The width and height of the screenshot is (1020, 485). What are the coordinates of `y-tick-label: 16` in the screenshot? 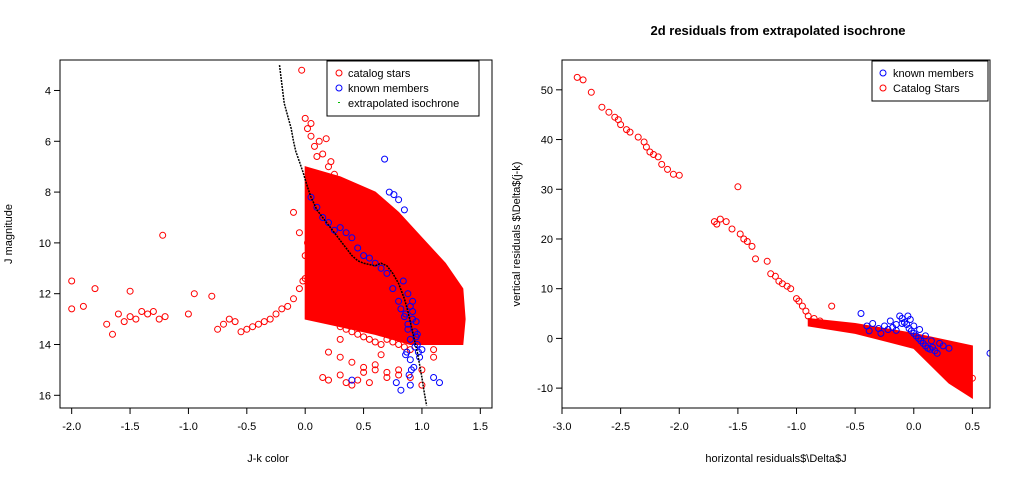 It's located at (45, 396).